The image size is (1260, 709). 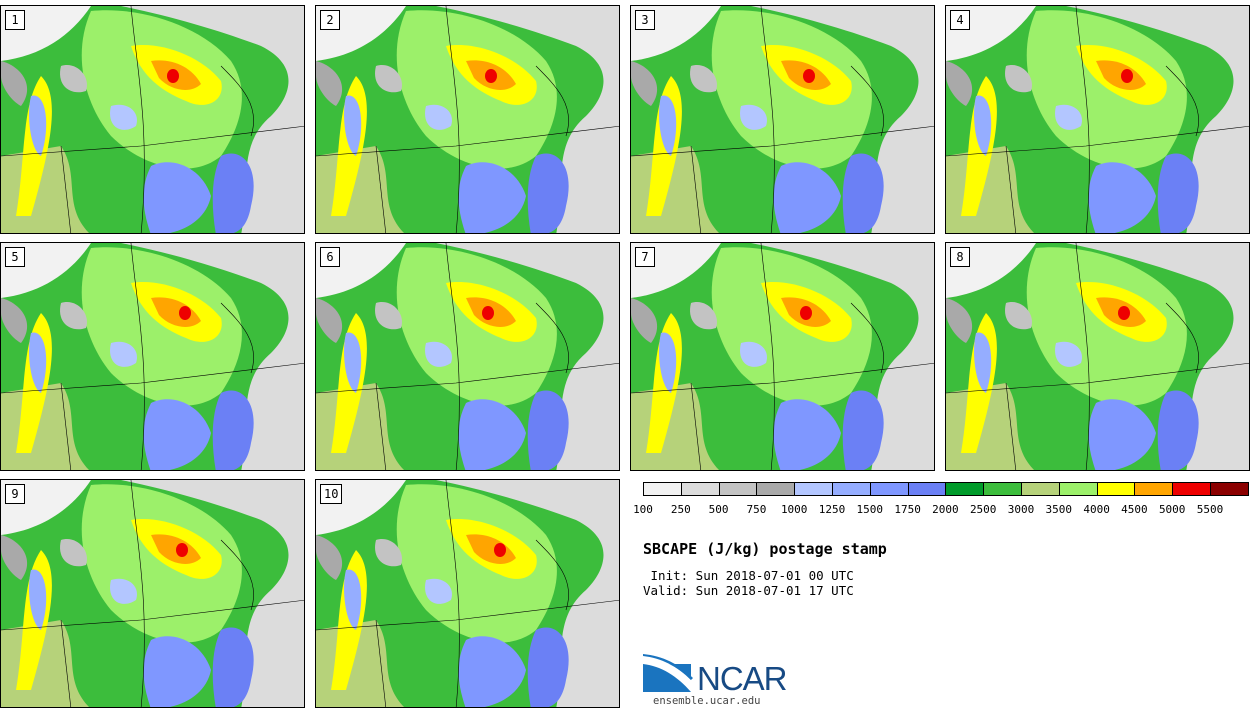 What do you see at coordinates (15, 494) in the screenshot?
I see `member-number-label: 9` at bounding box center [15, 494].